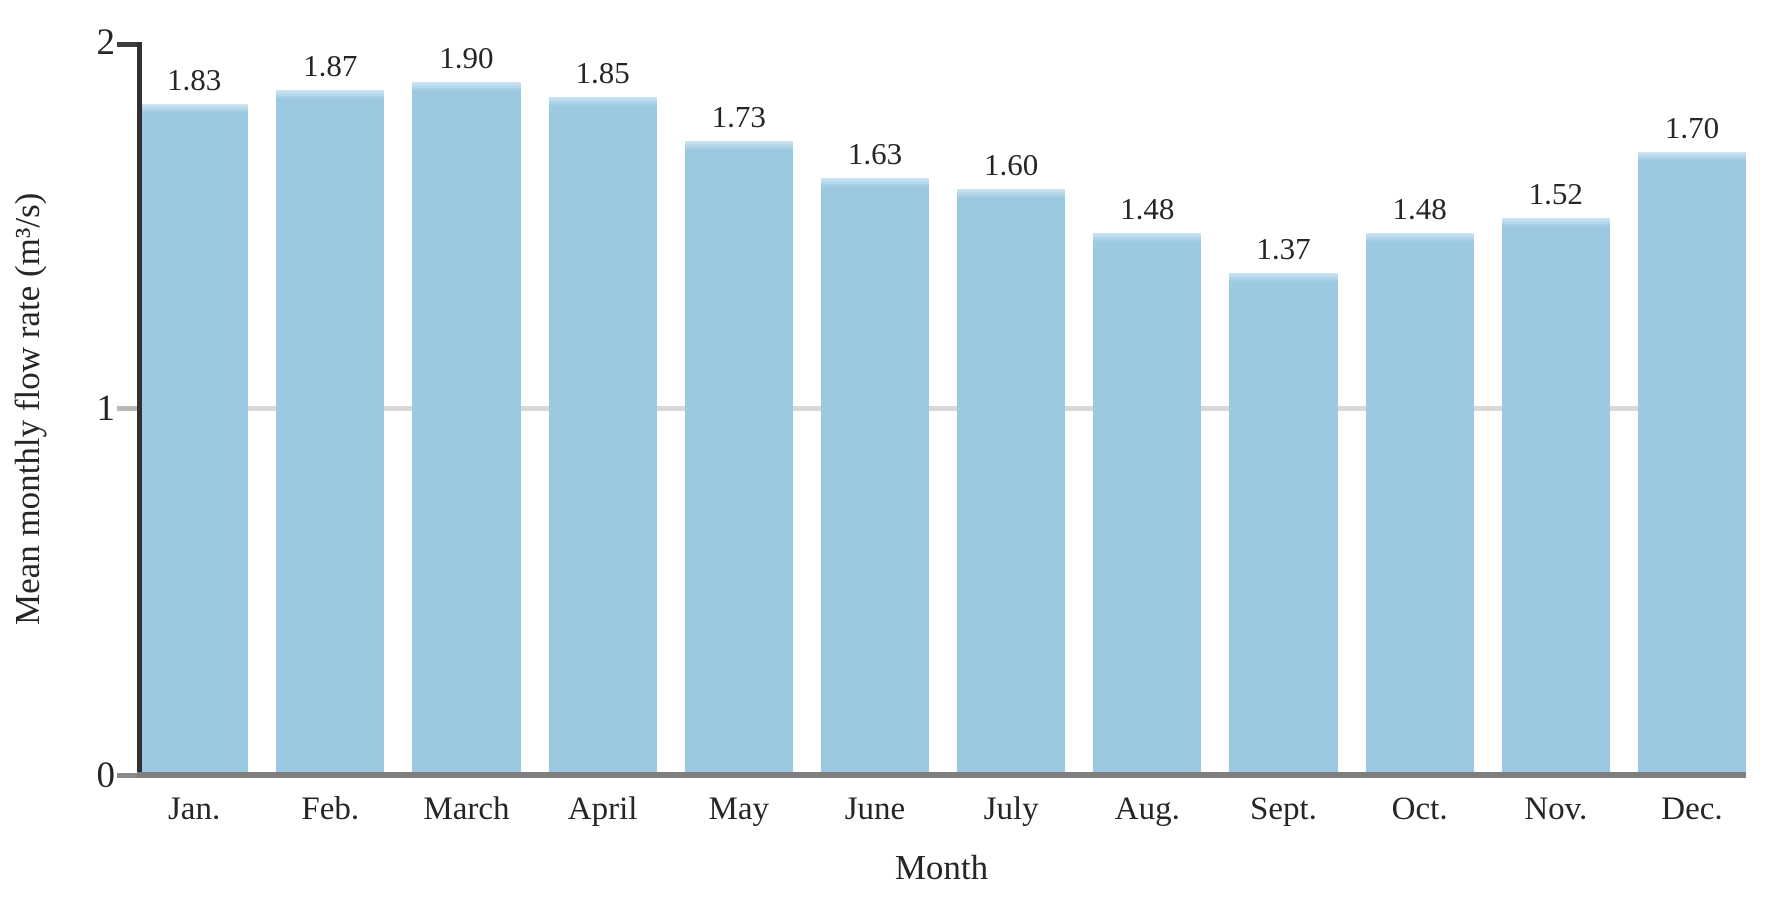 This screenshot has width=1767, height=903. I want to click on bar-column: 1.37, so click(1283, 408).